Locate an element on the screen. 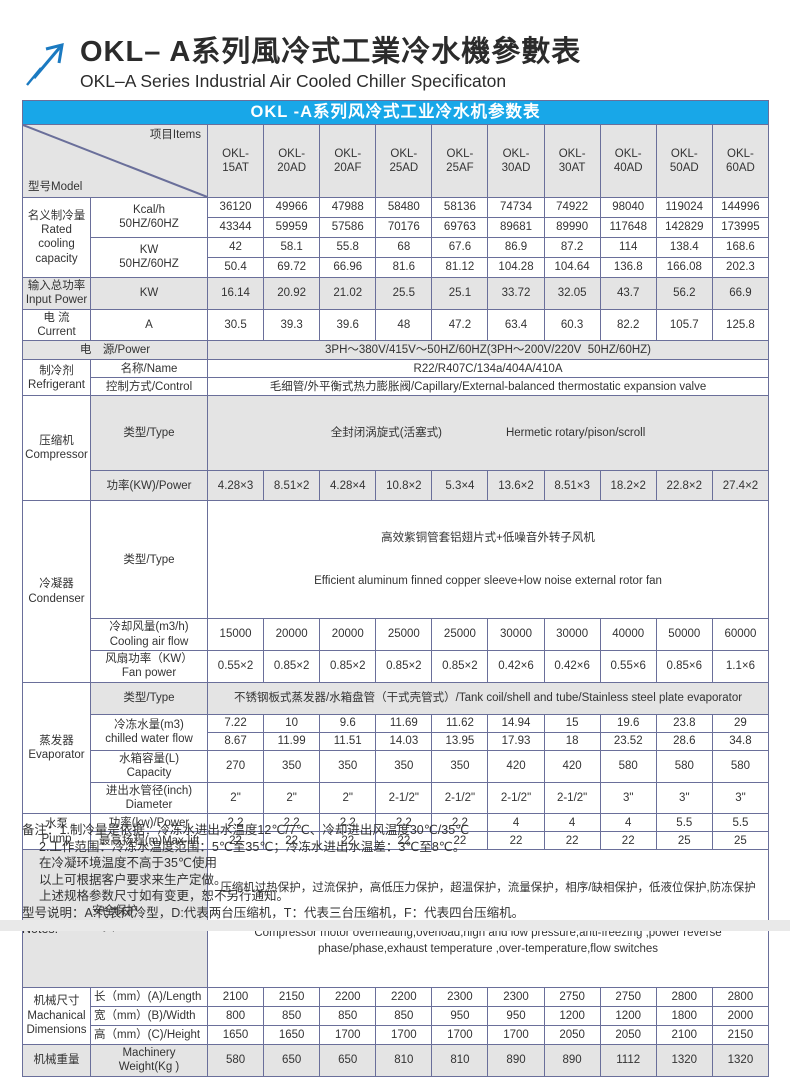 The image size is (790, 1077). value-cell: 58480 is located at coordinates (404, 207).